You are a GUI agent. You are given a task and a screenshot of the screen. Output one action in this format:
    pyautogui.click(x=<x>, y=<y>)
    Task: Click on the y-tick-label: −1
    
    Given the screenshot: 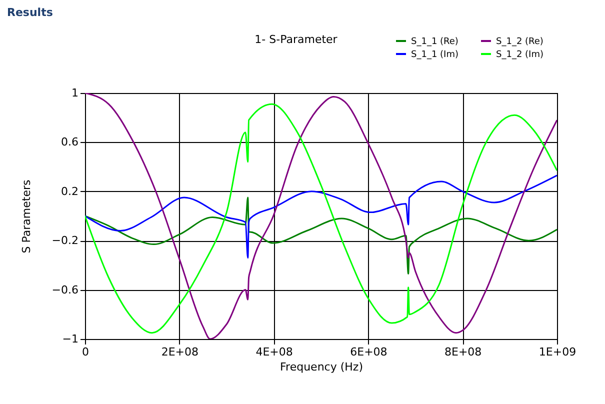 What is the action you would take?
    pyautogui.click(x=70, y=339)
    